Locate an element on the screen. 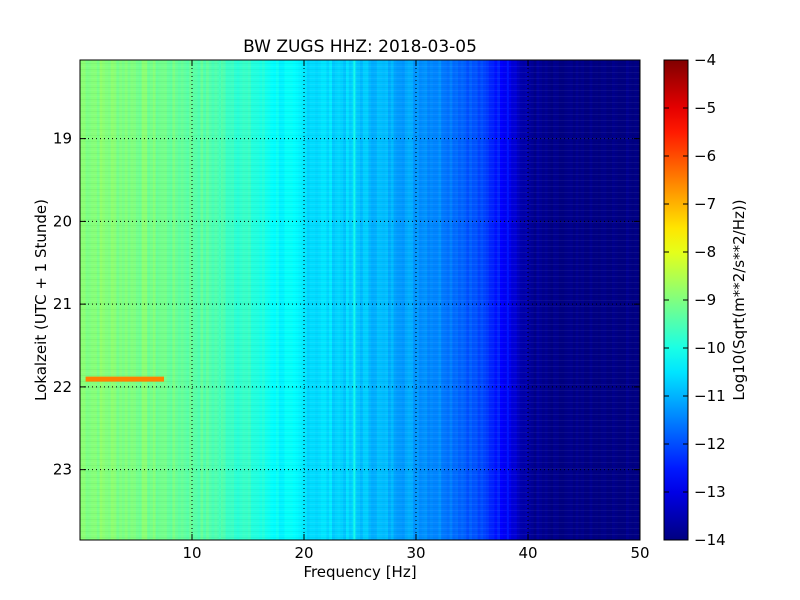  chart-title: BW ZUGS HHZ: 2018-03-05 is located at coordinates (360, 47).